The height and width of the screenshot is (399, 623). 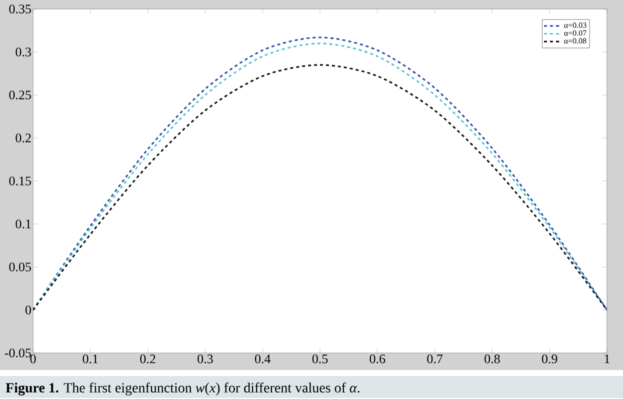 I want to click on y-tick-label: 0.2, so click(x=23, y=138).